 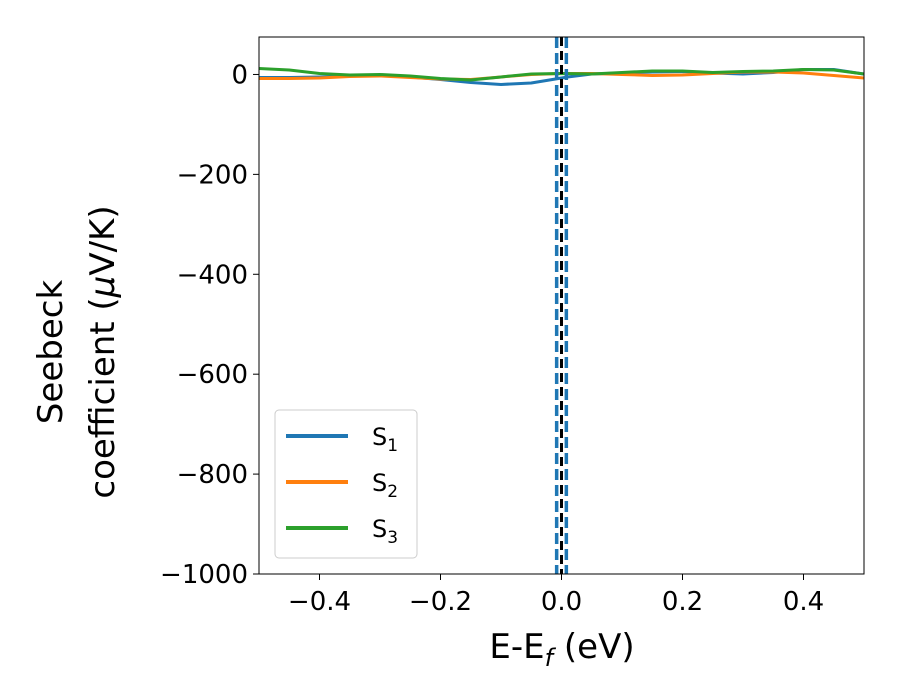 I want to click on x-tick-label: 0.4, so click(x=803, y=602).